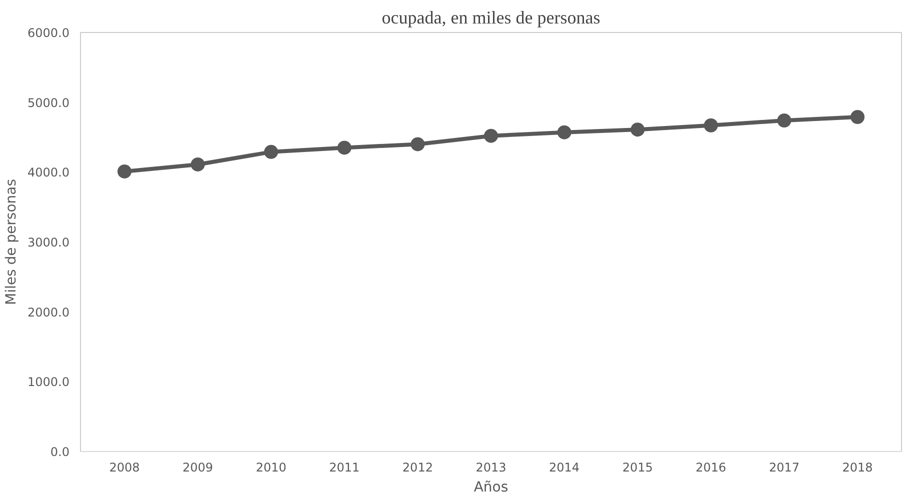 This screenshot has height=498, width=906. Describe the element at coordinates (12, 242) in the screenshot. I see `y-axis-title: Miles de personas` at that location.